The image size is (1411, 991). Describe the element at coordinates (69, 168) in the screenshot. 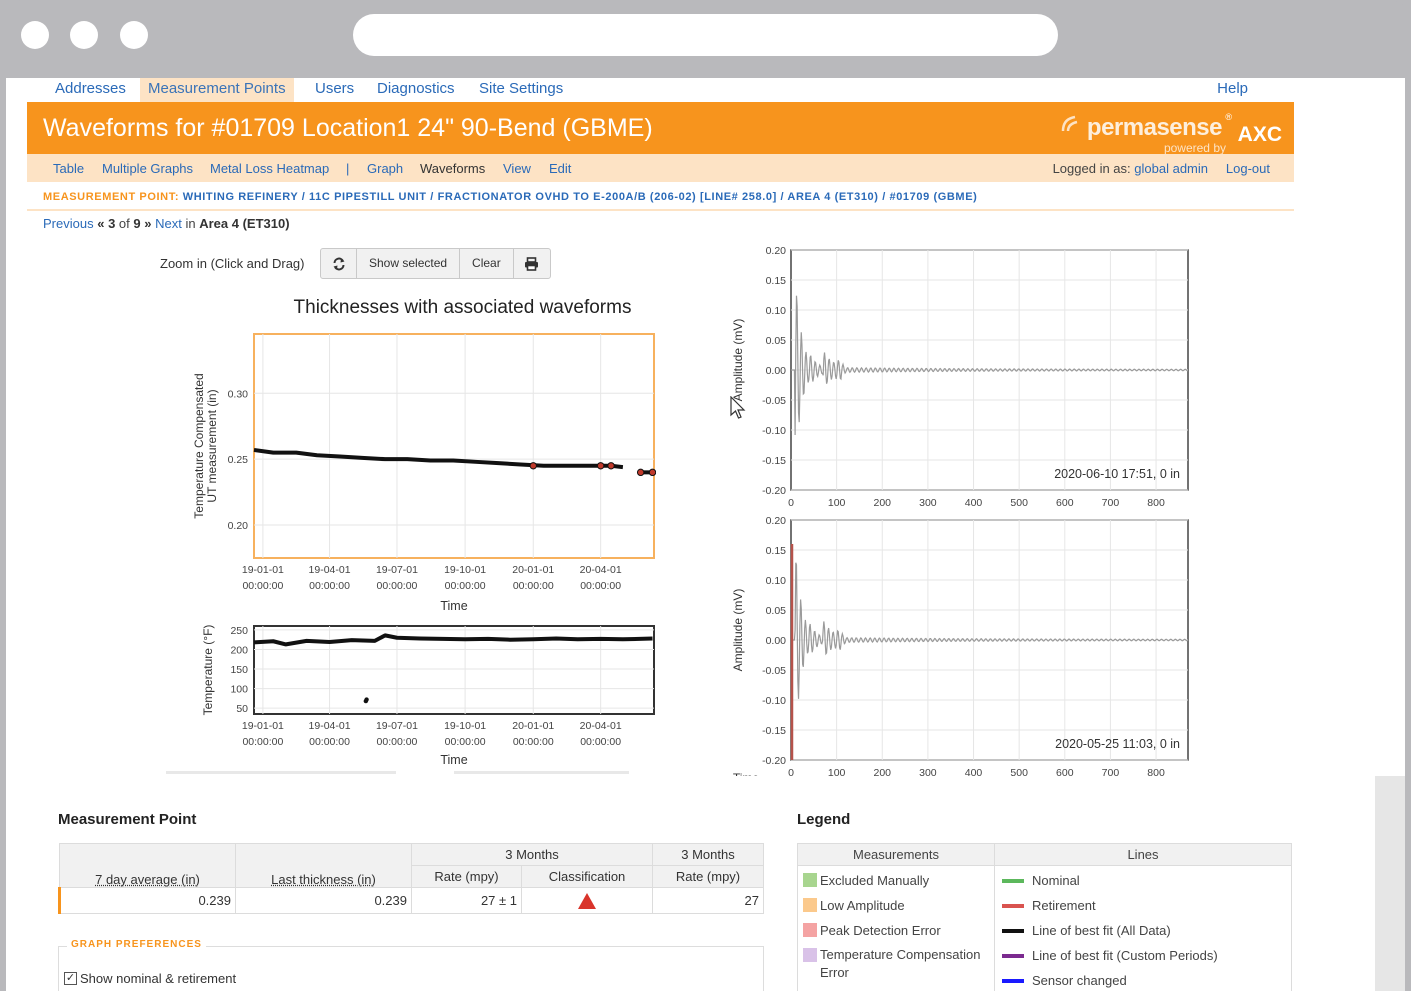

I see `subnav-table: Table` at that location.